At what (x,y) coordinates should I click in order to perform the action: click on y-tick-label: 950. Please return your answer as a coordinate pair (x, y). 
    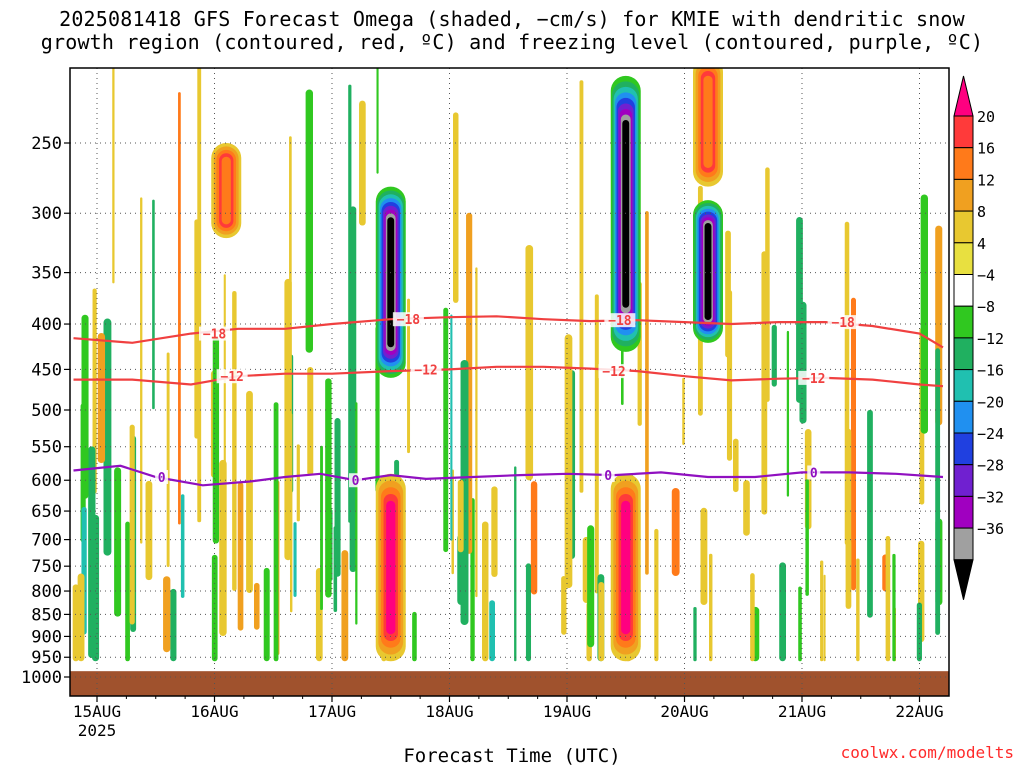
    Looking at the image, I should click on (46, 658).